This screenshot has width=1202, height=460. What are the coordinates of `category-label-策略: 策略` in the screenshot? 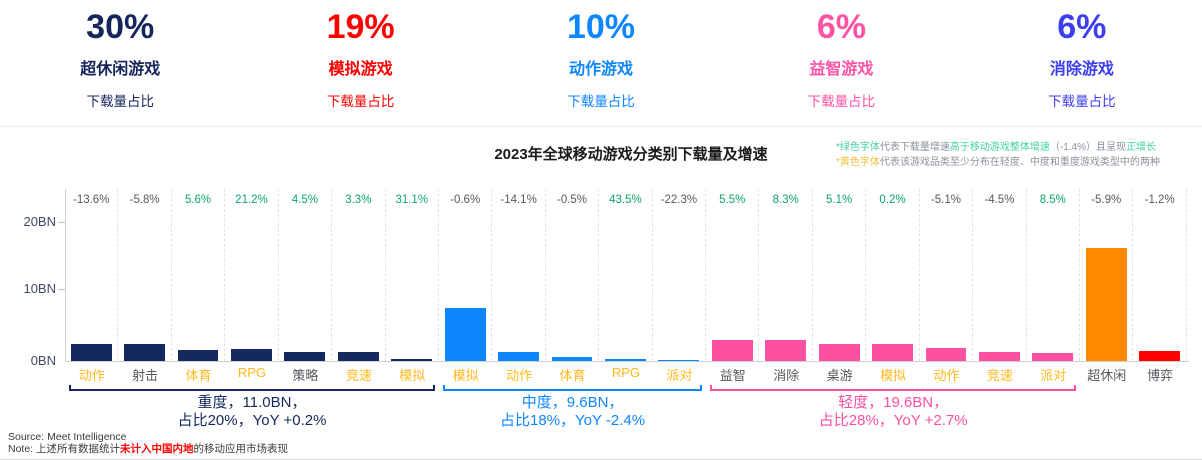 It's located at (305, 375).